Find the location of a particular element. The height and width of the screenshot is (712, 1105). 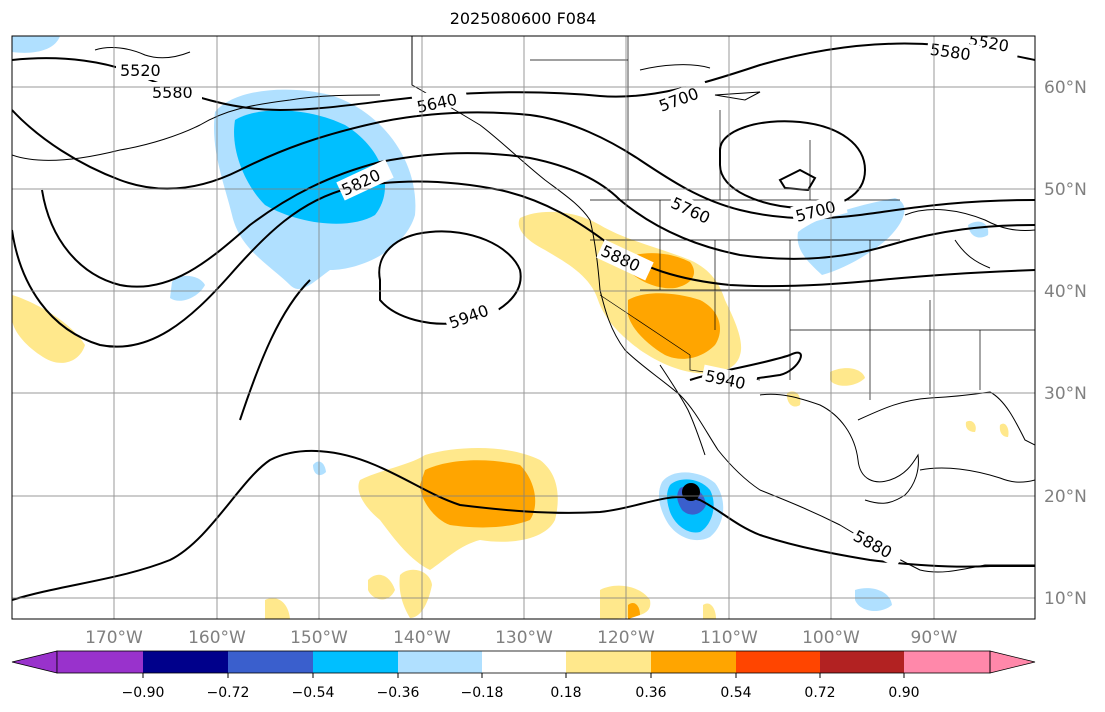

lat-tick-30n: 30°N is located at coordinates (1065, 394).